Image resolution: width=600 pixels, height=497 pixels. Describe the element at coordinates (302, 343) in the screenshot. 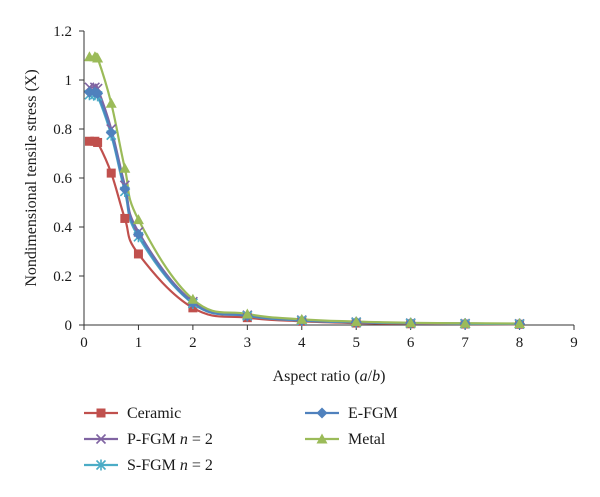

I see `x-tick-label: 4` at that location.